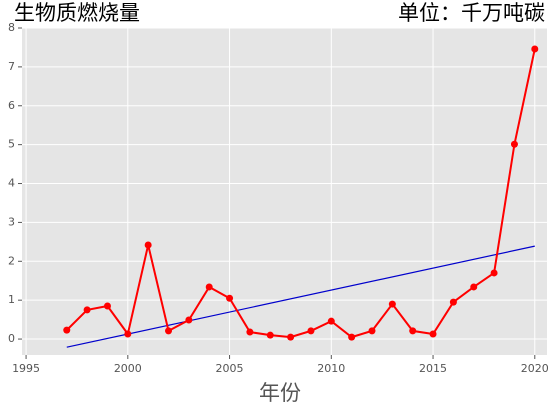  What do you see at coordinates (11, 260) in the screenshot?
I see `y-tick-label: 2` at bounding box center [11, 260].